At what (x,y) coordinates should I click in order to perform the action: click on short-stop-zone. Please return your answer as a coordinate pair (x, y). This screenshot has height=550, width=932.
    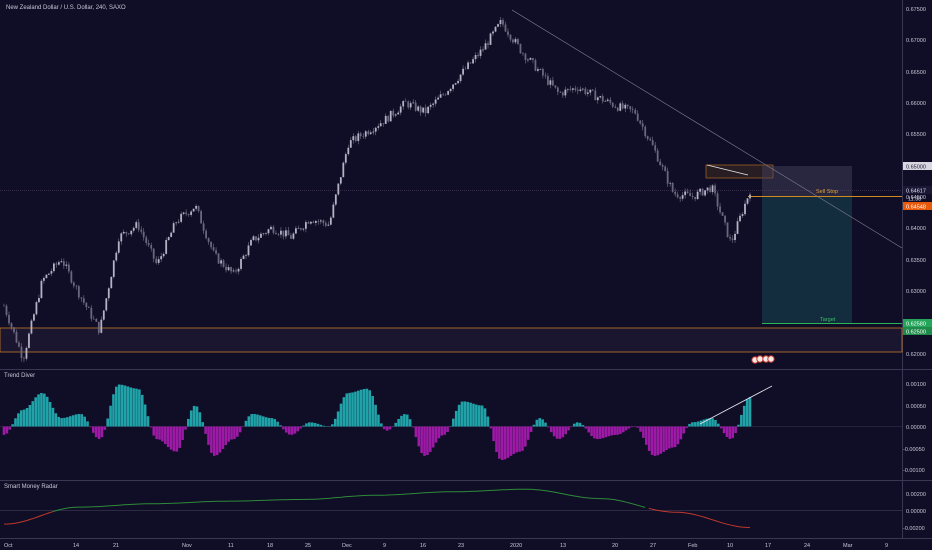
    Looking at the image, I should click on (807, 181).